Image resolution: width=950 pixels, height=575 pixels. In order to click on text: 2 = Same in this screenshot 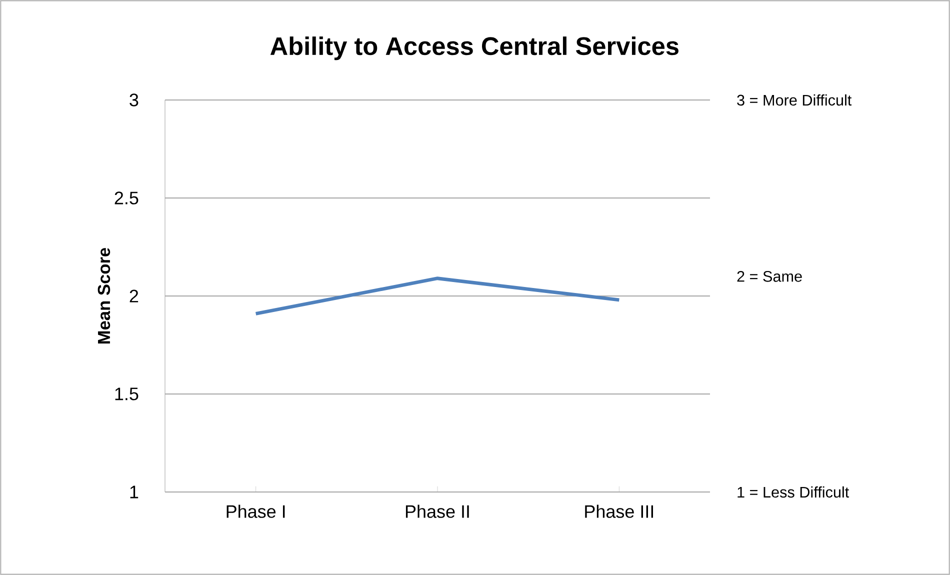, I will do `click(769, 276)`.